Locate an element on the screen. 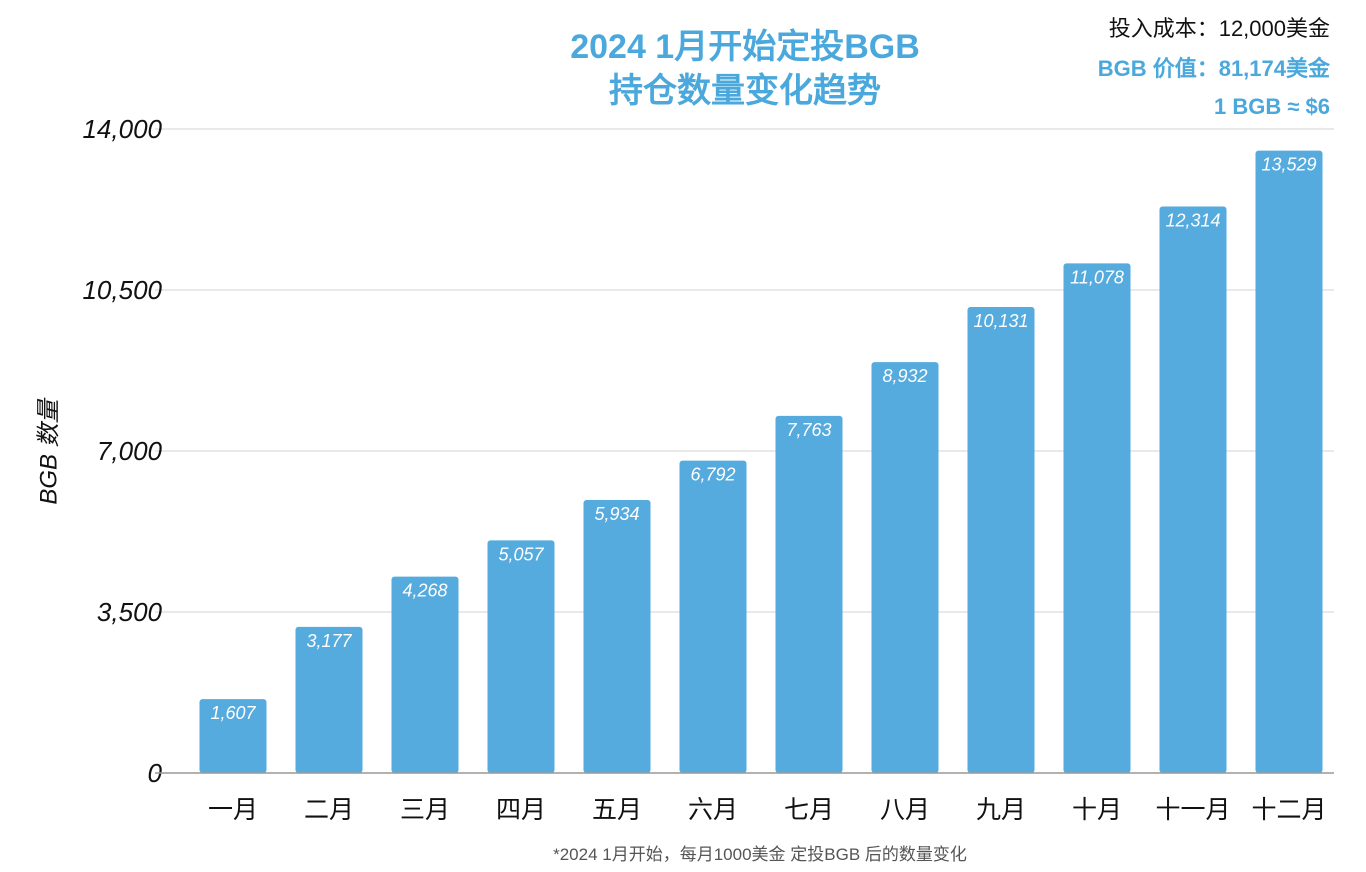  x-tick-label: 三月 is located at coordinates (425, 809).